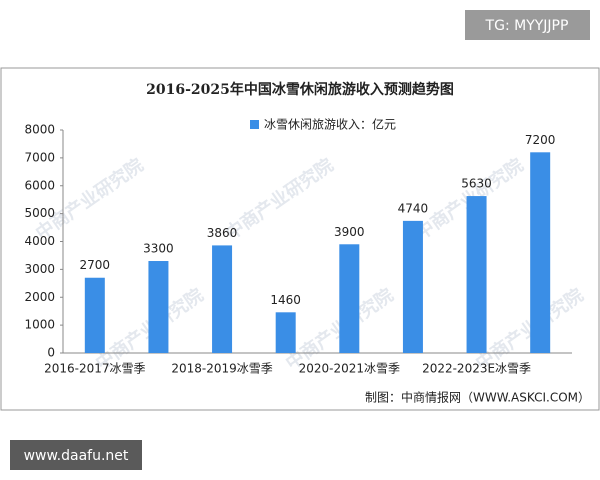 Image resolution: width=600 pixels, height=480 pixels. What do you see at coordinates (39, 297) in the screenshot?
I see `y-tick-label: 2000` at bounding box center [39, 297].